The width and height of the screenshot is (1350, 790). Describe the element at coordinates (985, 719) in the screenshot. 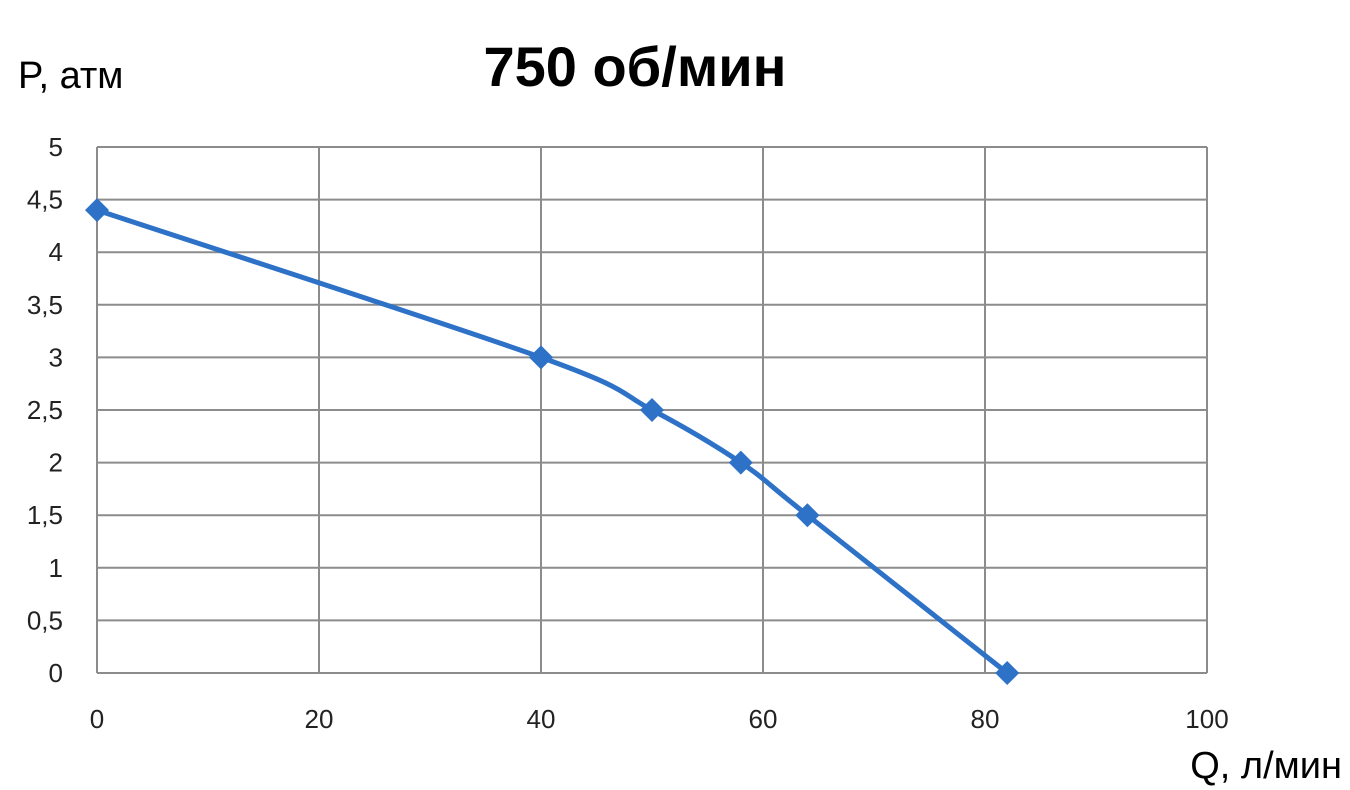

I see `x-tick-label: 80` at that location.